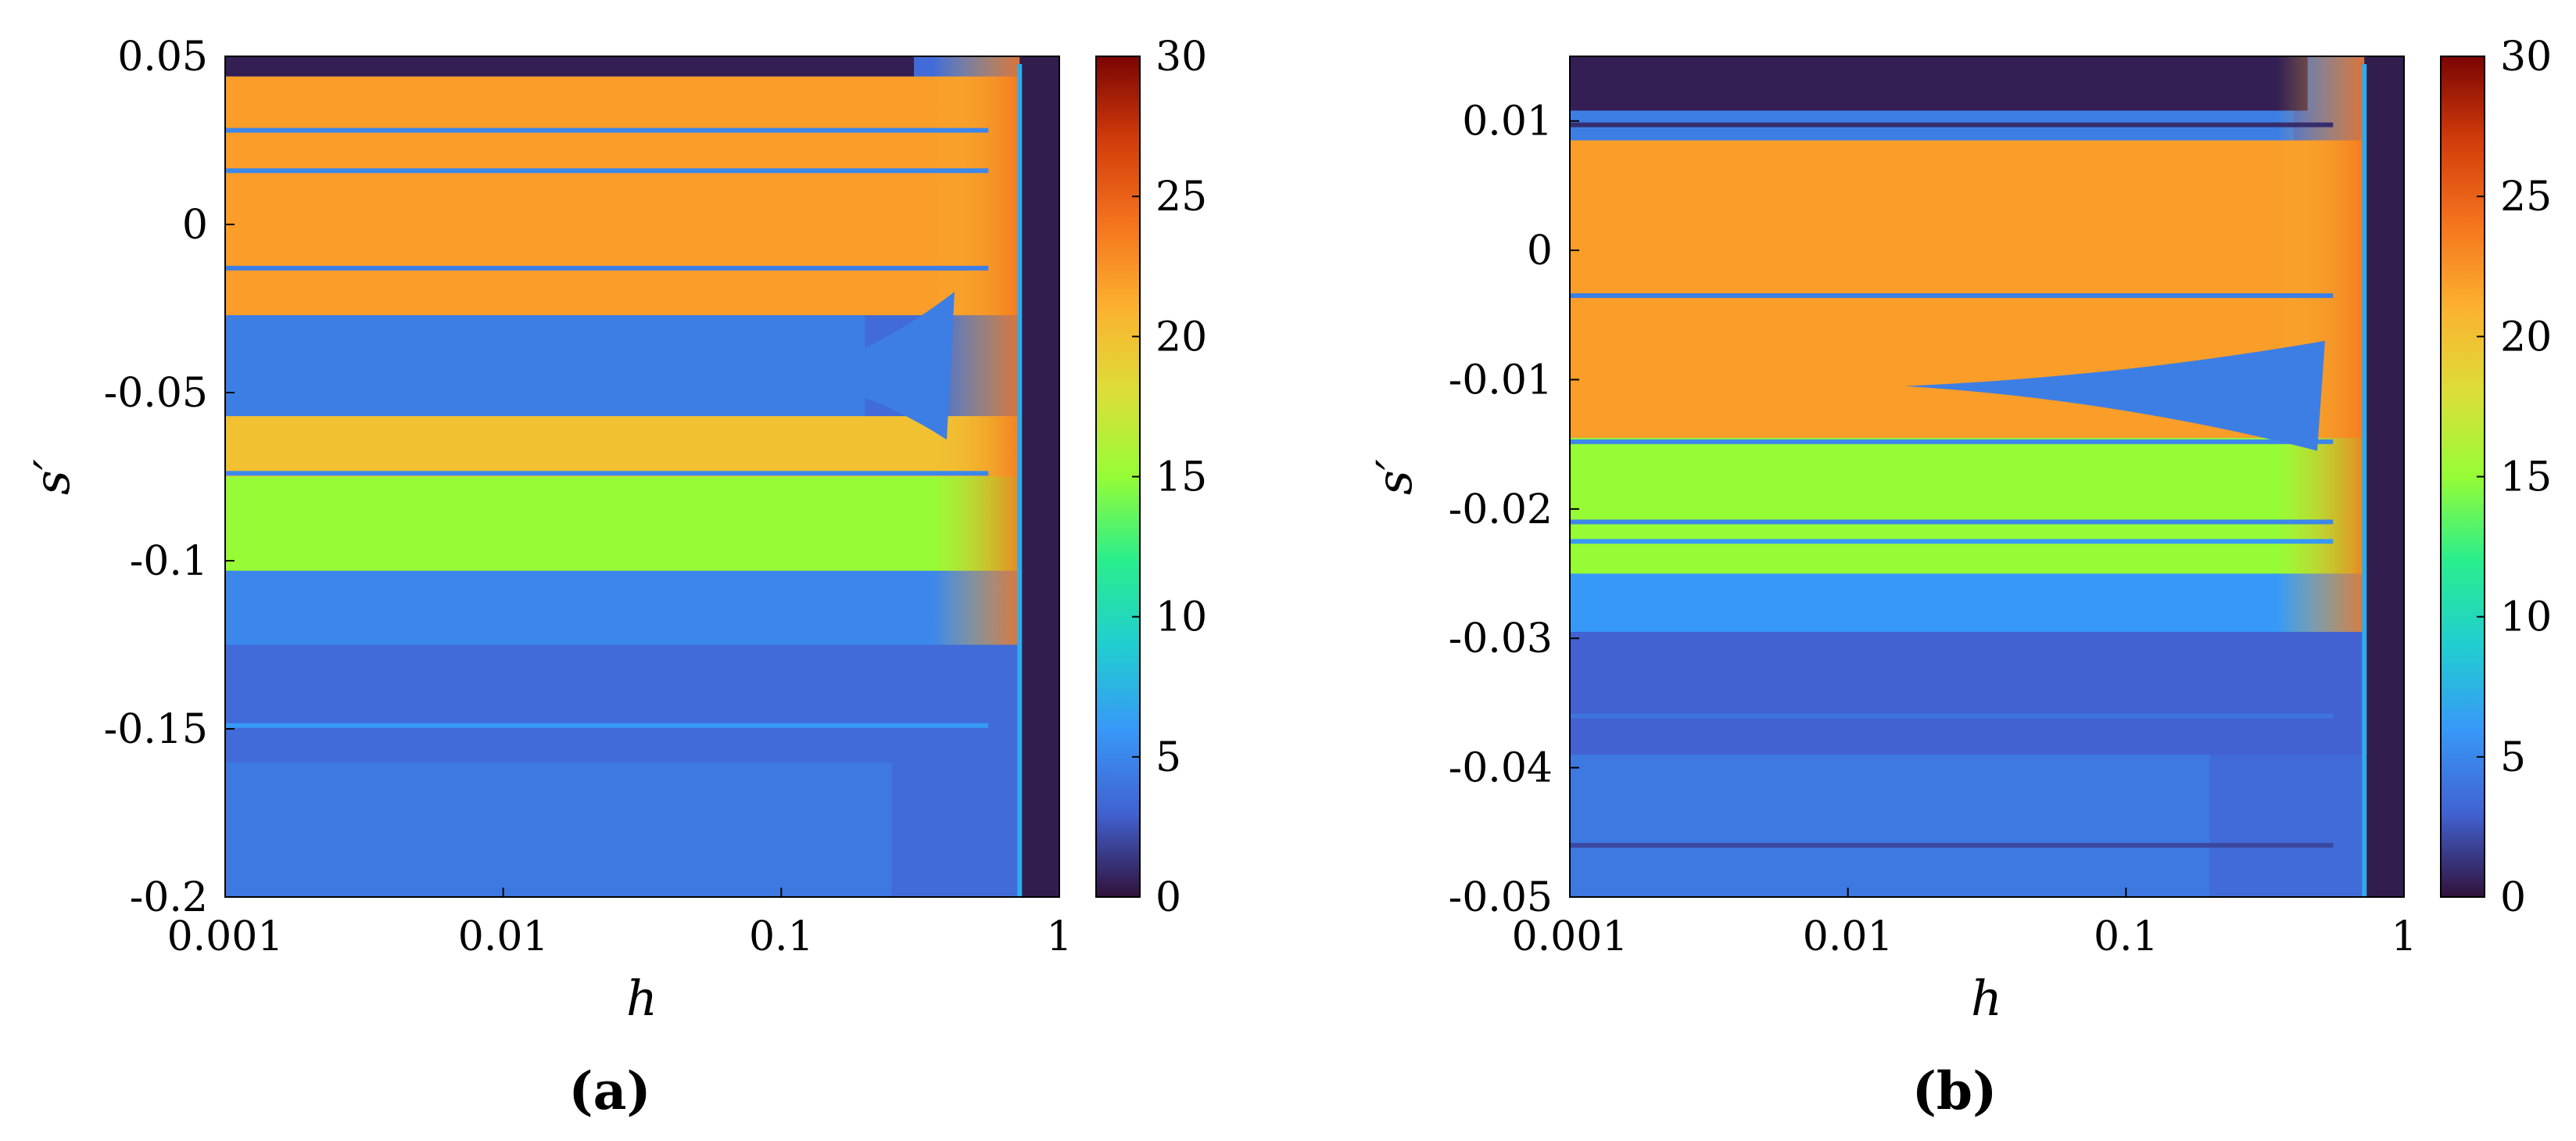  Describe the element at coordinates (1501, 510) in the screenshot. I see `y-tick-label: -0.02` at that location.